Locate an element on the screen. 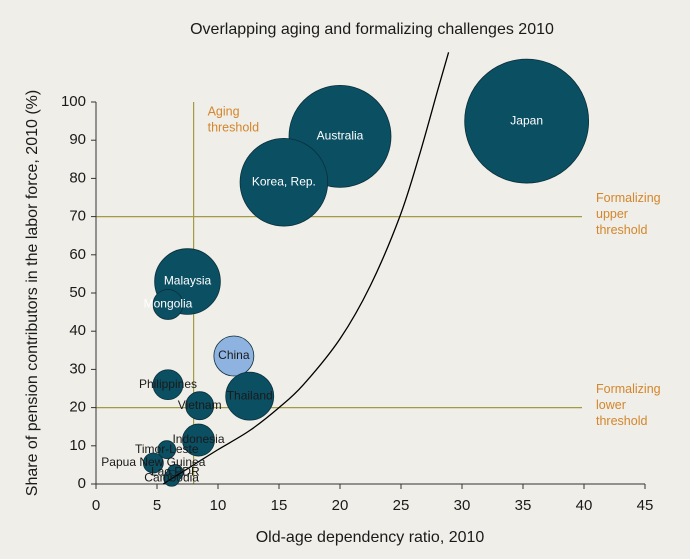 The height and width of the screenshot is (559, 690). threshold-label: lower is located at coordinates (611, 405).